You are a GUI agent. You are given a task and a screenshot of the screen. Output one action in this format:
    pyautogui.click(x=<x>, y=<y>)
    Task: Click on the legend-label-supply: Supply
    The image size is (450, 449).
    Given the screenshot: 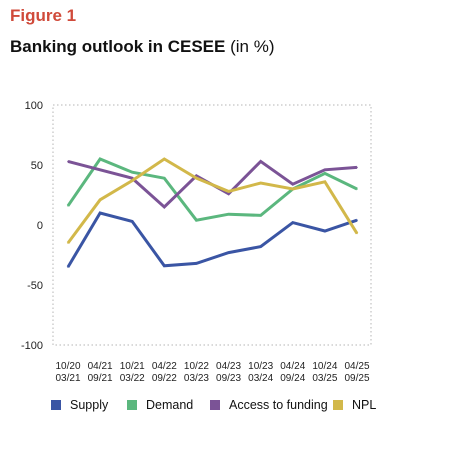 What is the action you would take?
    pyautogui.click(x=89, y=405)
    